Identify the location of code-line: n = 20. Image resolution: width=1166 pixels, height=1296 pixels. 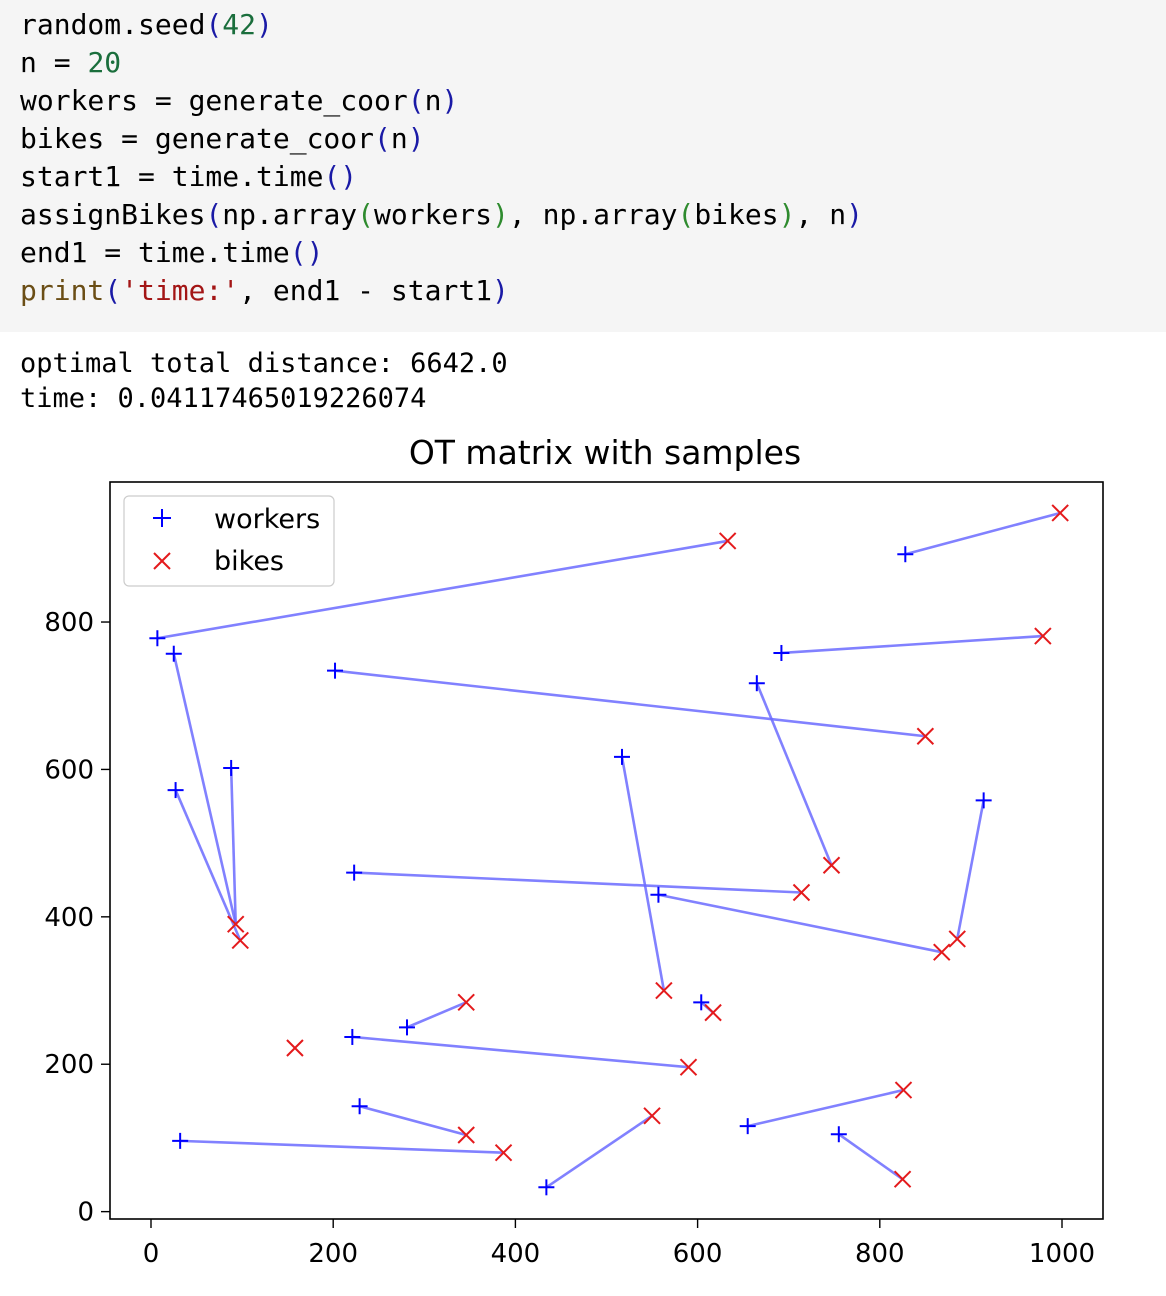
(441, 63).